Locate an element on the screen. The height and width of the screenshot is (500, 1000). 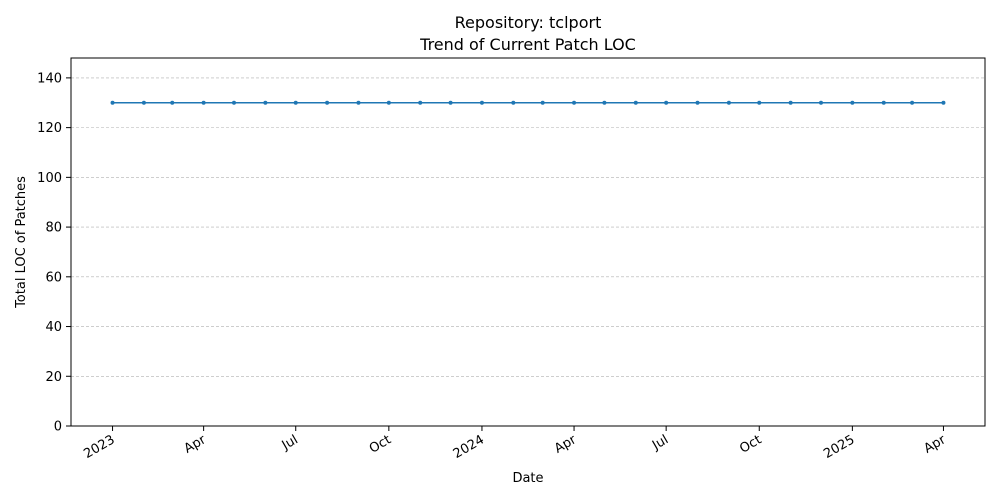
y-tick-label: 40 is located at coordinates (53, 327).